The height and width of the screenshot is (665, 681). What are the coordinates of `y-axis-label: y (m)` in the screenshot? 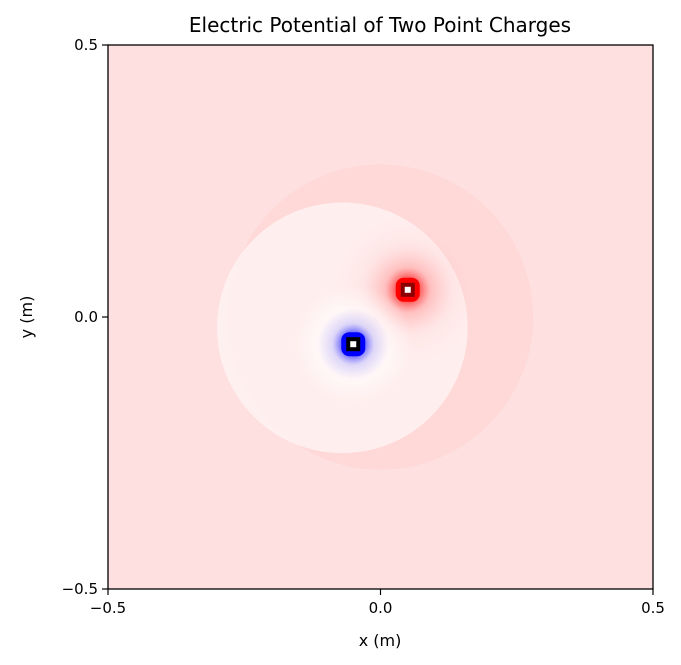 It's located at (26, 317).